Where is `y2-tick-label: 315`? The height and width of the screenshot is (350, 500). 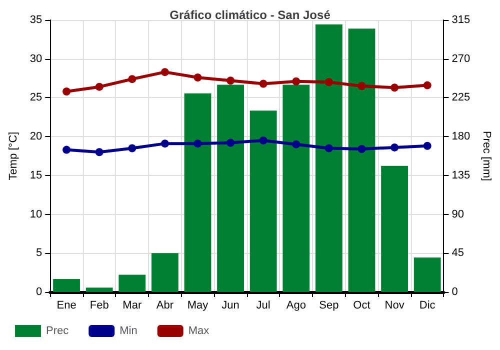 y2-tick-label: 315 is located at coordinates (461, 20).